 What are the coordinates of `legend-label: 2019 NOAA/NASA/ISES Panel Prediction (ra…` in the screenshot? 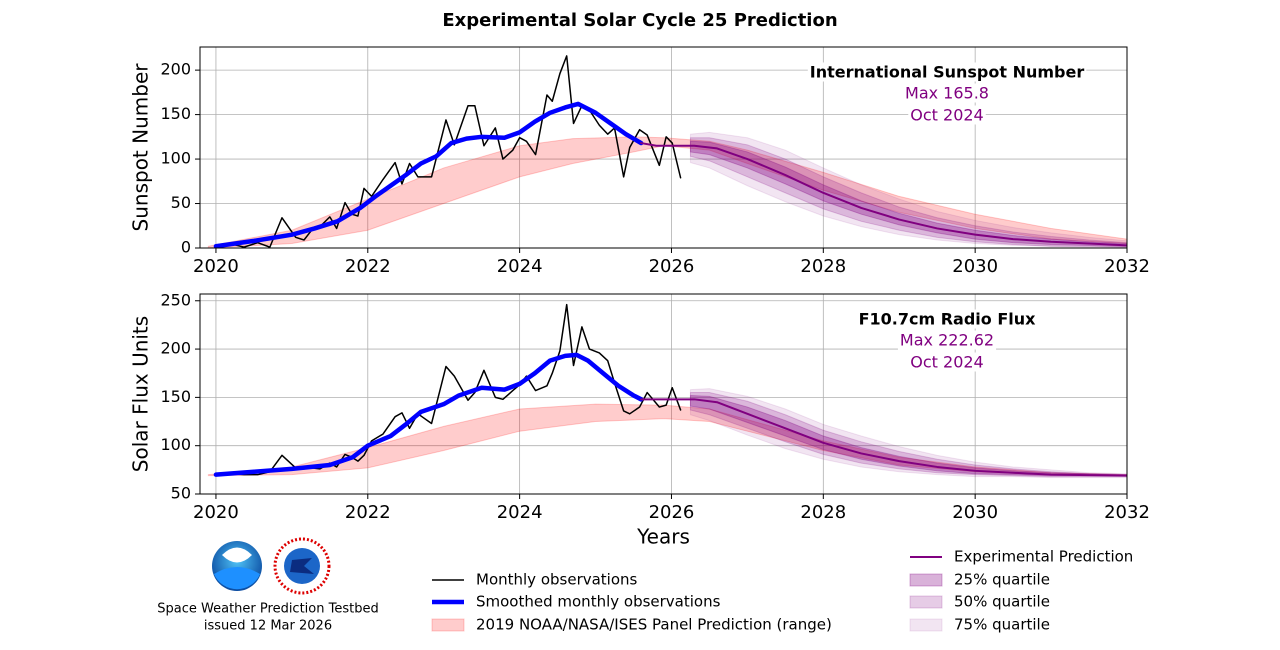 It's located at (654, 625).